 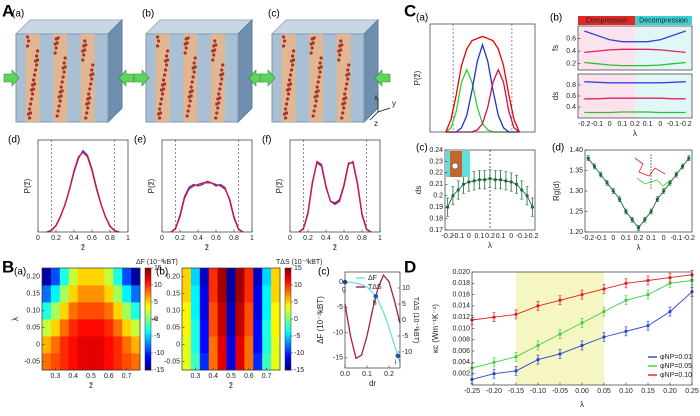 What do you see at coordinates (576, 232) in the screenshot?
I see `y-tick-label: 1.20` at bounding box center [576, 232].